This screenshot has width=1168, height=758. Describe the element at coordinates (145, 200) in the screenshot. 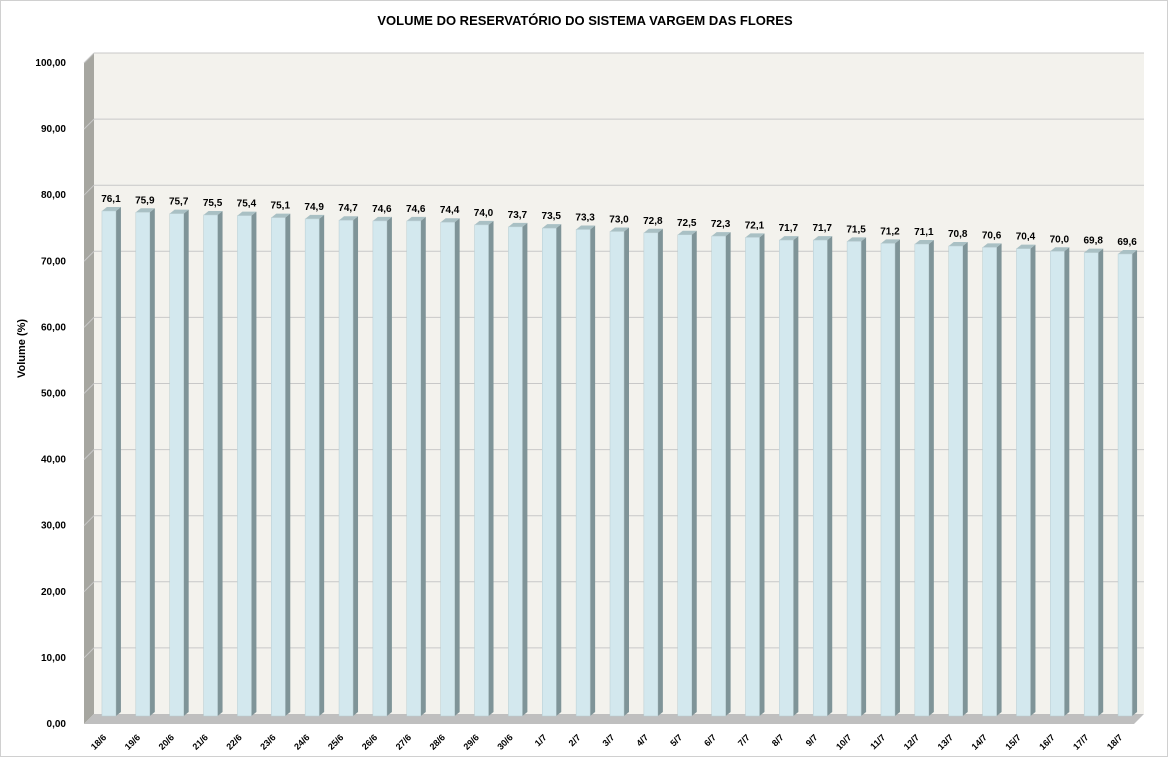

I see `data-label: 75,9` at that location.